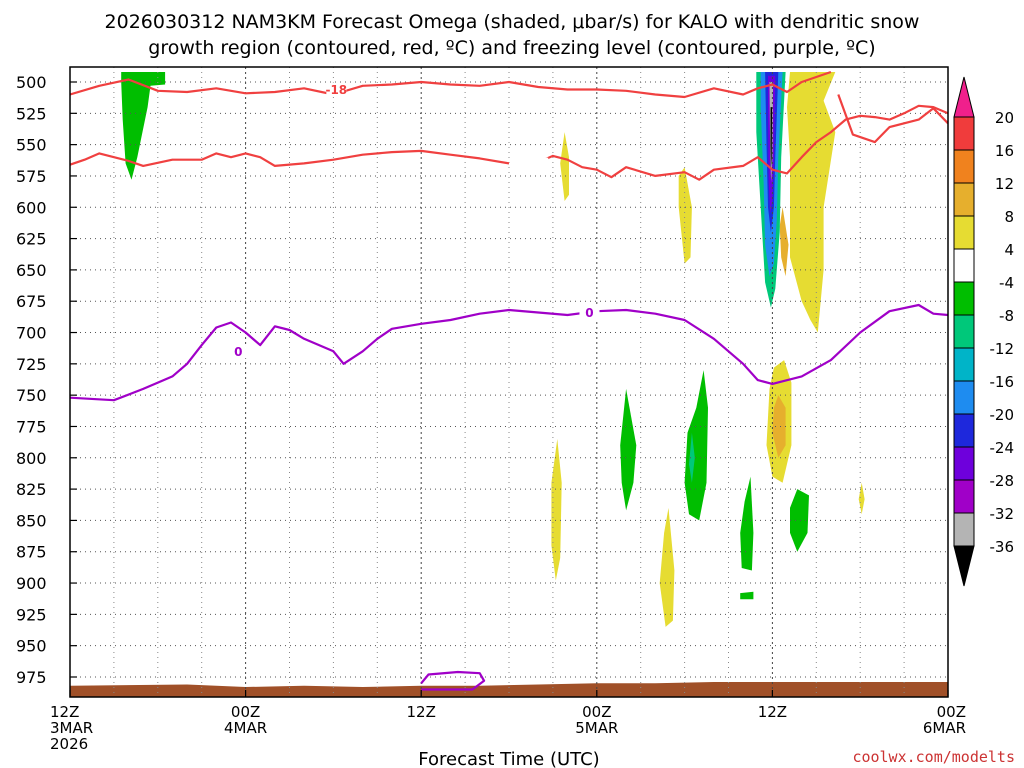 The width and height of the screenshot is (1024, 768). What do you see at coordinates (784, 242) in the screenshot?
I see `omega-plus8-core` at bounding box center [784, 242].